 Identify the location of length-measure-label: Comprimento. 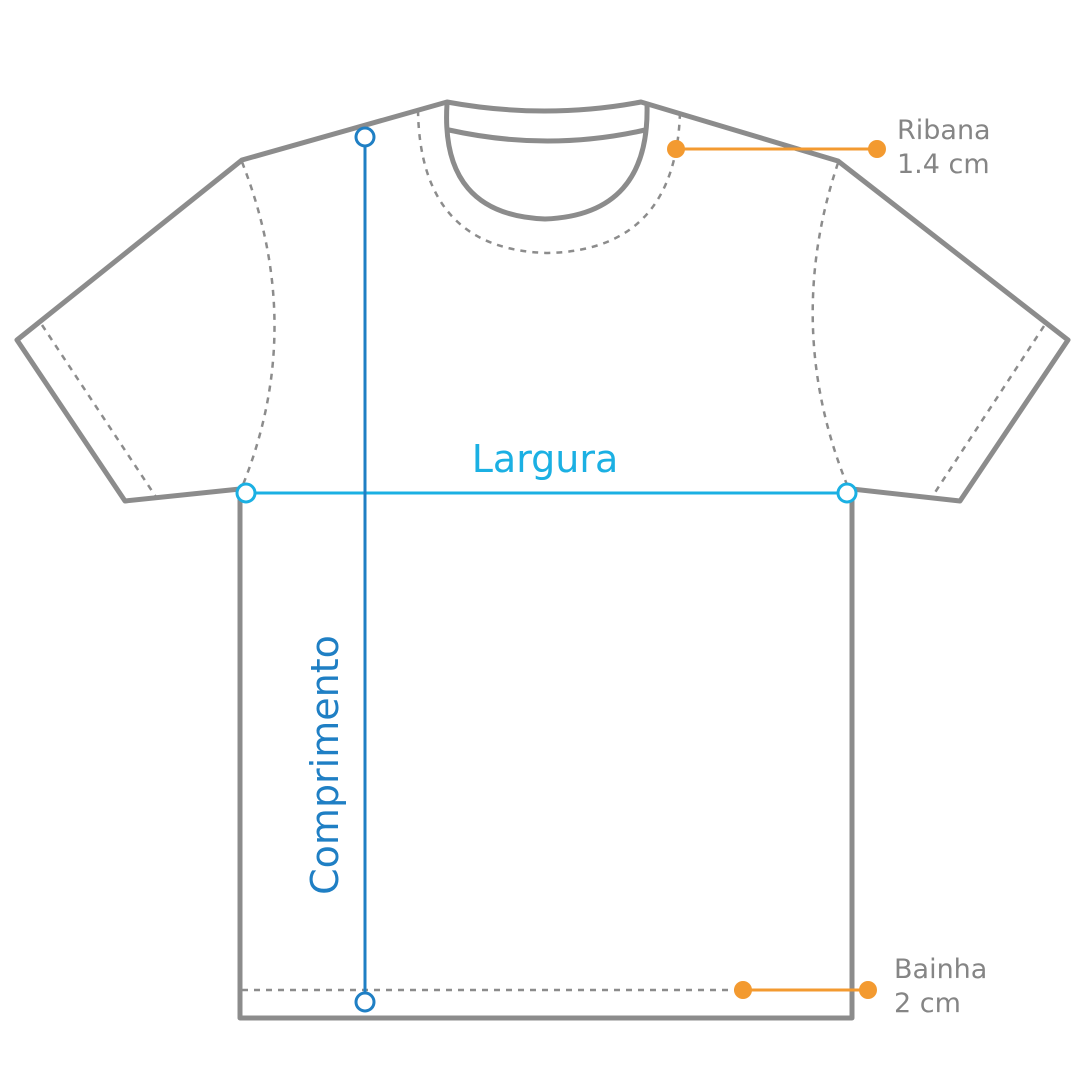
(325, 765).